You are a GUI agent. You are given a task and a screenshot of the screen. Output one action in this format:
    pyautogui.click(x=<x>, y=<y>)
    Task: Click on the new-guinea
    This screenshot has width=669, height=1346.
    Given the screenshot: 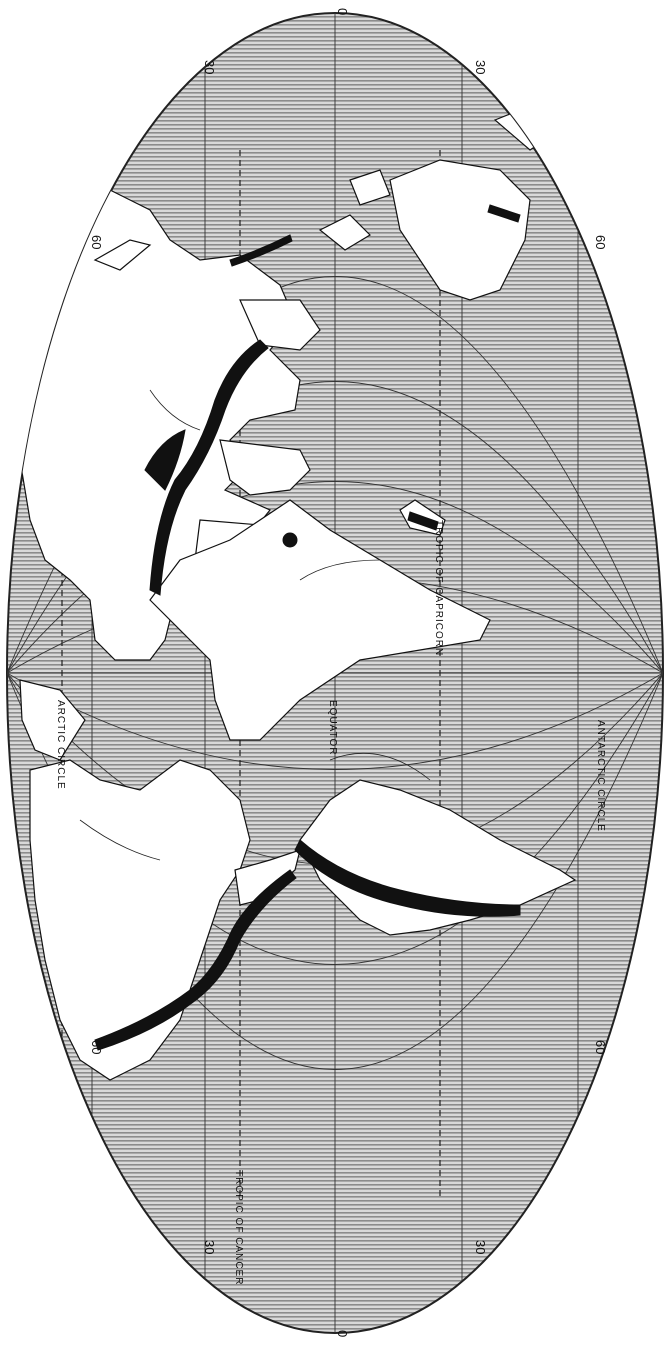 What is the action you would take?
    pyautogui.click(x=344, y=232)
    